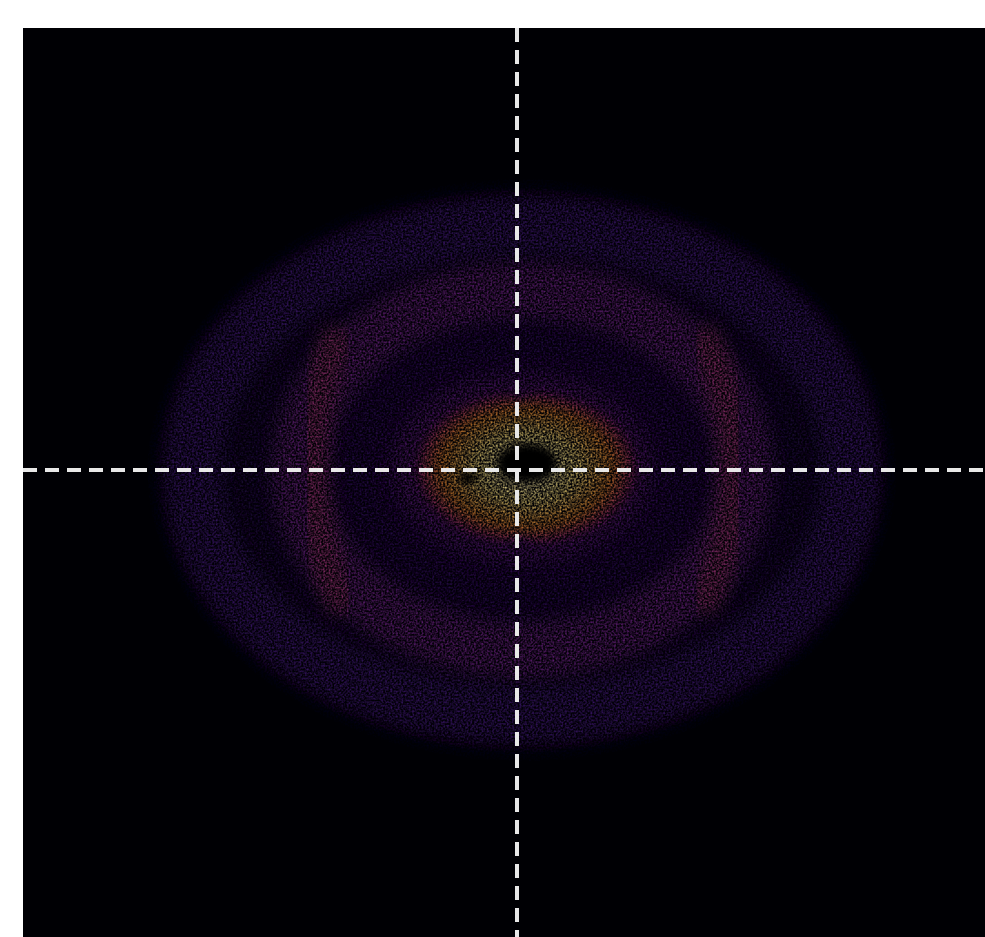  Describe the element at coordinates (468, 478) in the screenshot. I see `dark-spot` at that location.